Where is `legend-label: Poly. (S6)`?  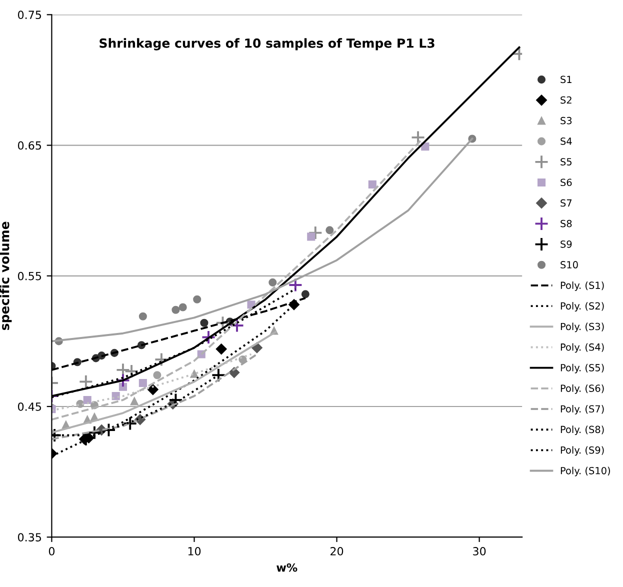 legend-label: Poly. (S6) is located at coordinates (582, 389).